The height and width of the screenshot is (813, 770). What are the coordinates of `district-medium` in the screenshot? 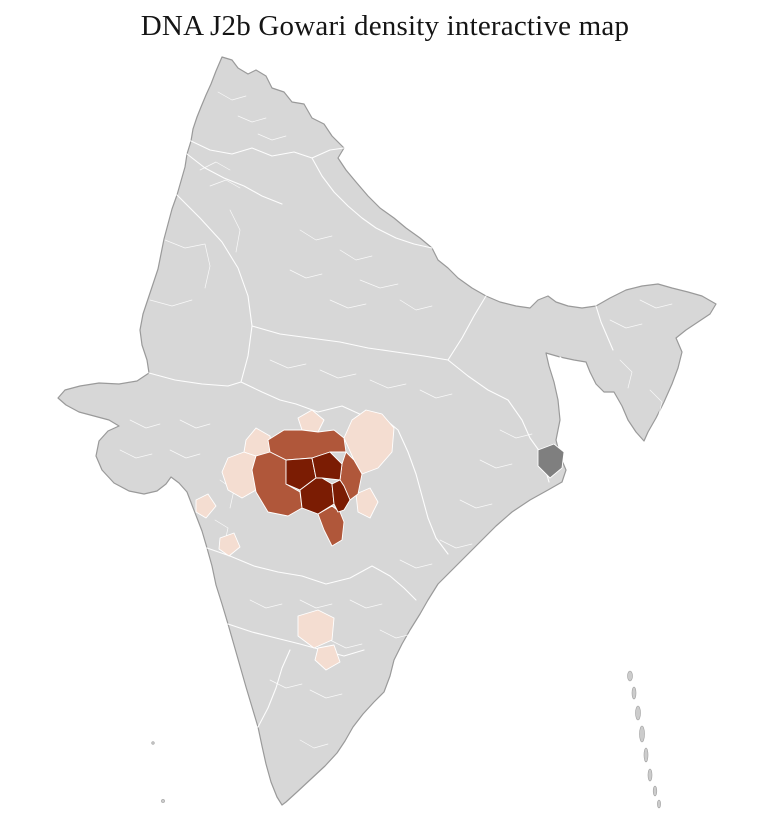 It's located at (331, 526).